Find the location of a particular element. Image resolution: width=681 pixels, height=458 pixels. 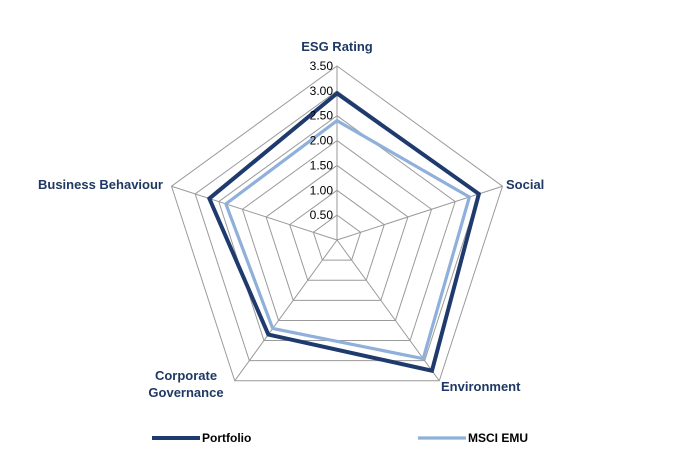

legend-label: MSCI EMU is located at coordinates (498, 438).